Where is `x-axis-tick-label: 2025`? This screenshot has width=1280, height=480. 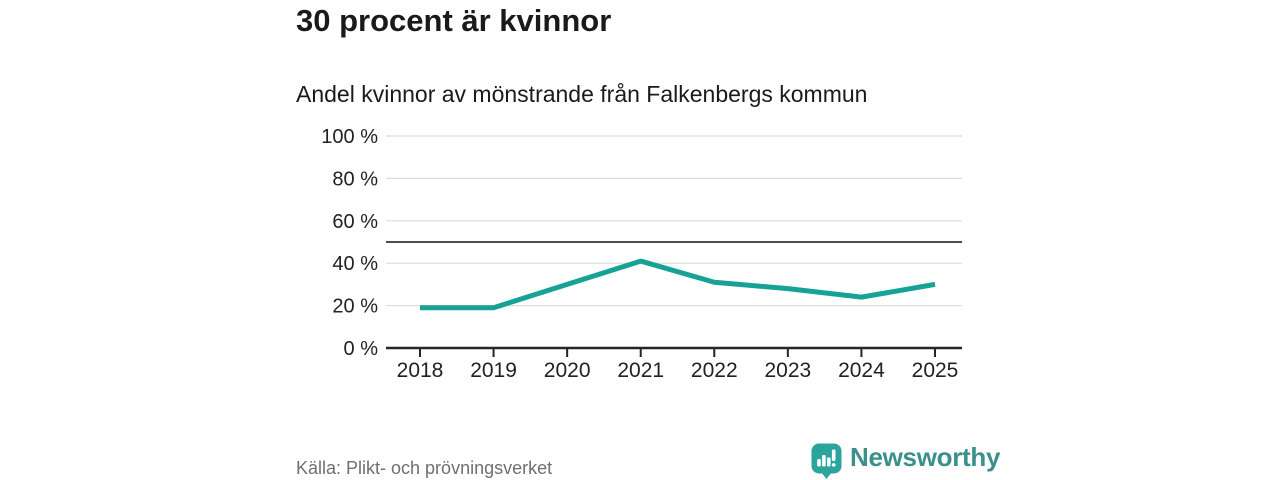 x-axis-tick-label: 2025 is located at coordinates (935, 370).